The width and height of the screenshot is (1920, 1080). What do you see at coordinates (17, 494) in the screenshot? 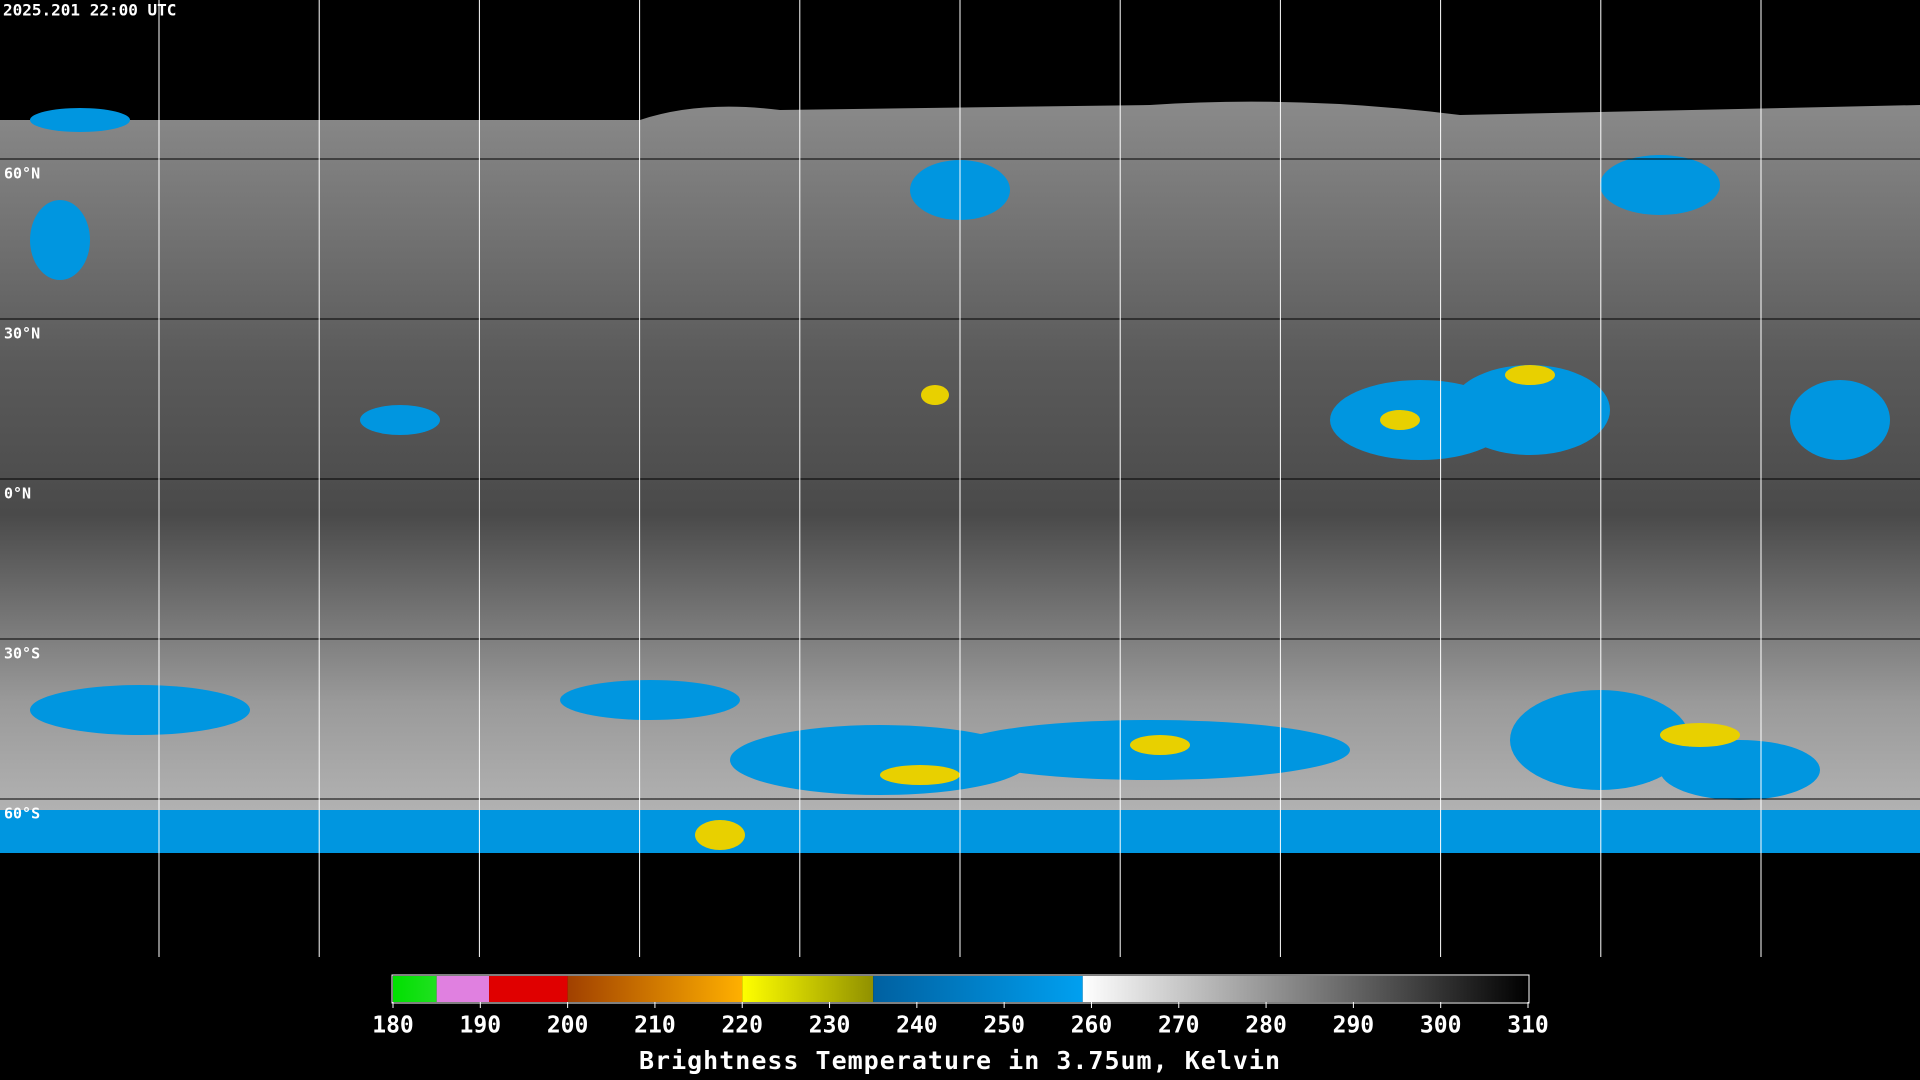
I see `latitude-label: 0°N` at bounding box center [17, 494].